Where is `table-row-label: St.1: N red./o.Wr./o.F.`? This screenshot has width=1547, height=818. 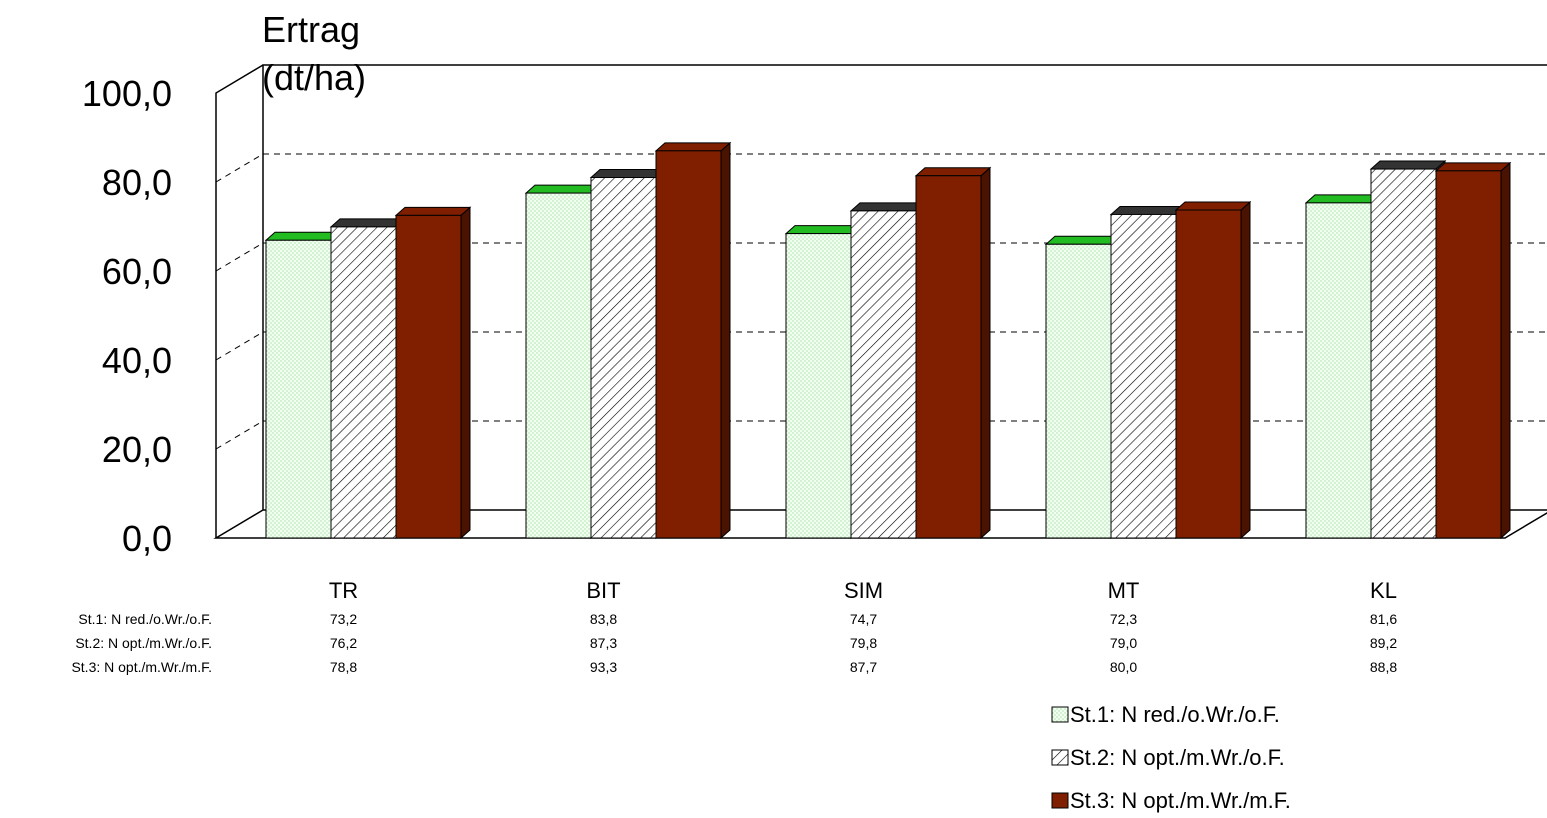 table-row-label: St.1: N red./o.Wr./o.F. is located at coordinates (145, 619).